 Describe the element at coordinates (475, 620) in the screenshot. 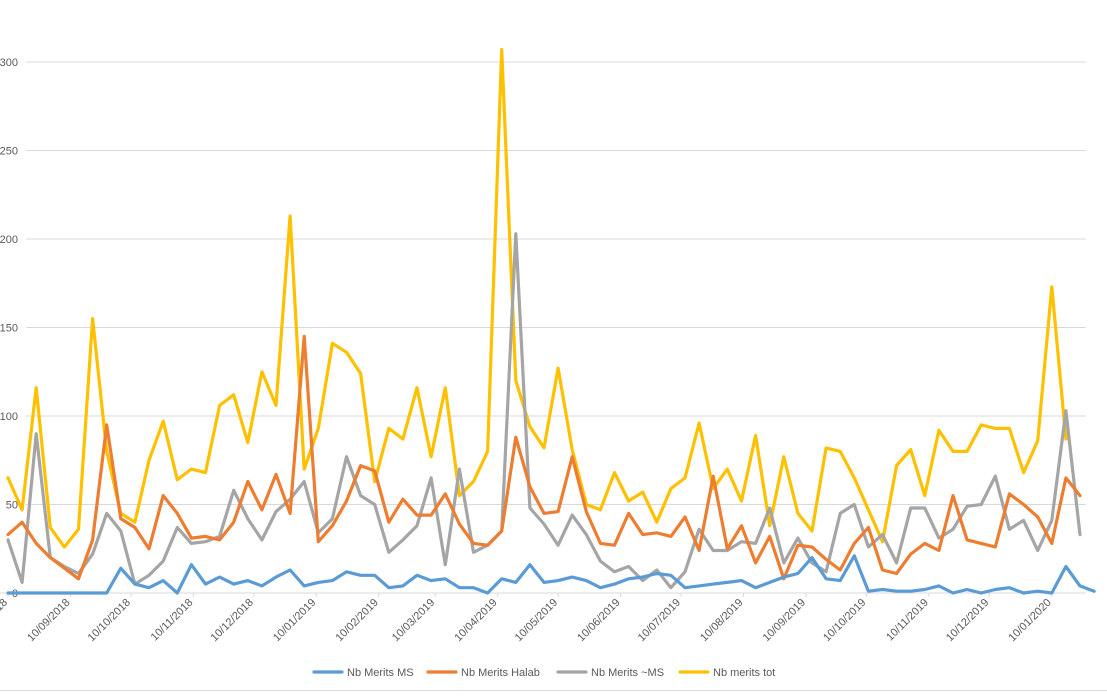

I see `x-tick-label: 10/04/2019` at that location.